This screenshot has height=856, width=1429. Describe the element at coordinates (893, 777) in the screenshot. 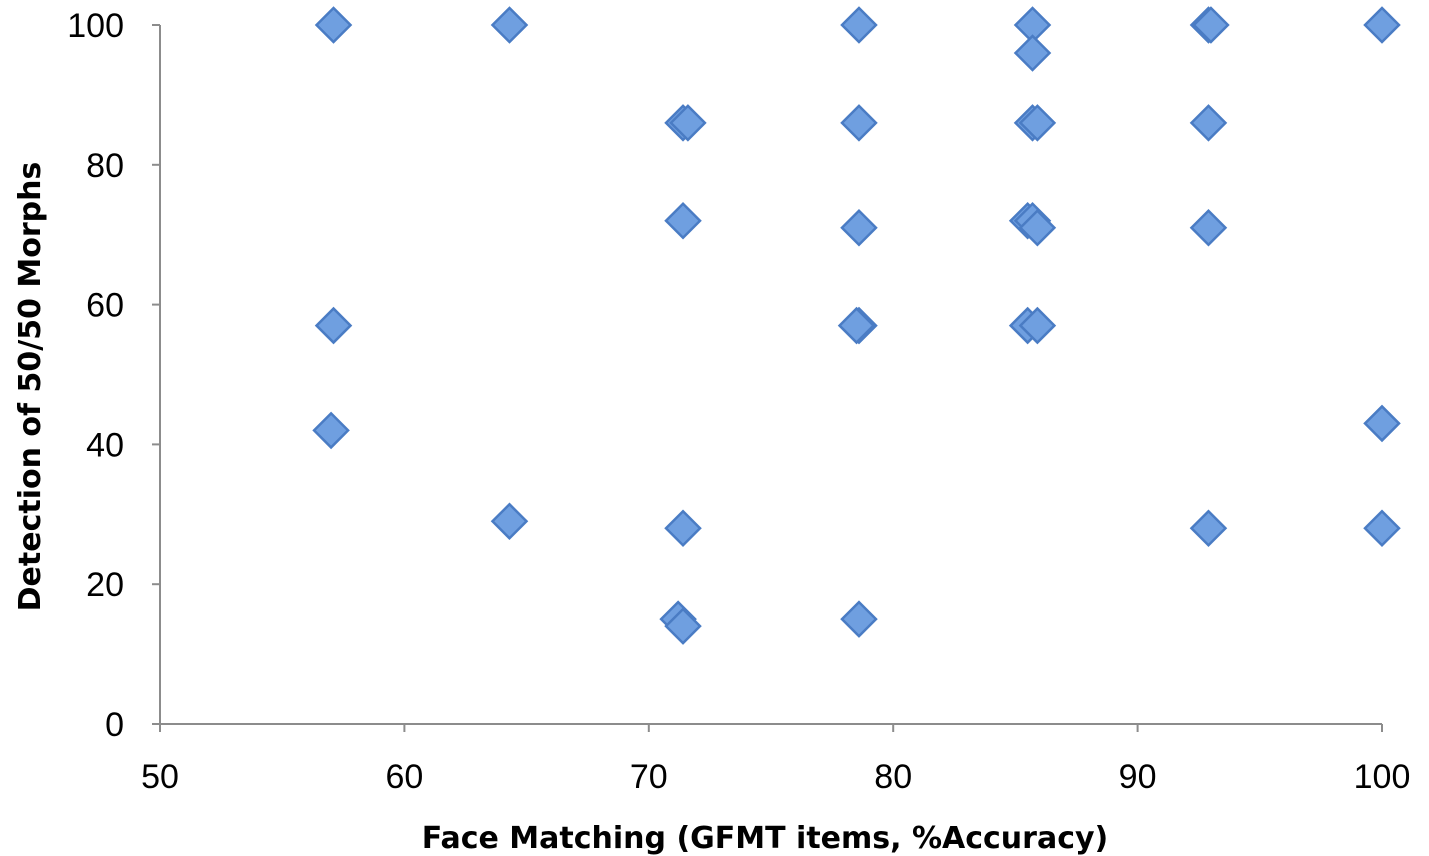

I see `x-tick-label: 80` at that location.